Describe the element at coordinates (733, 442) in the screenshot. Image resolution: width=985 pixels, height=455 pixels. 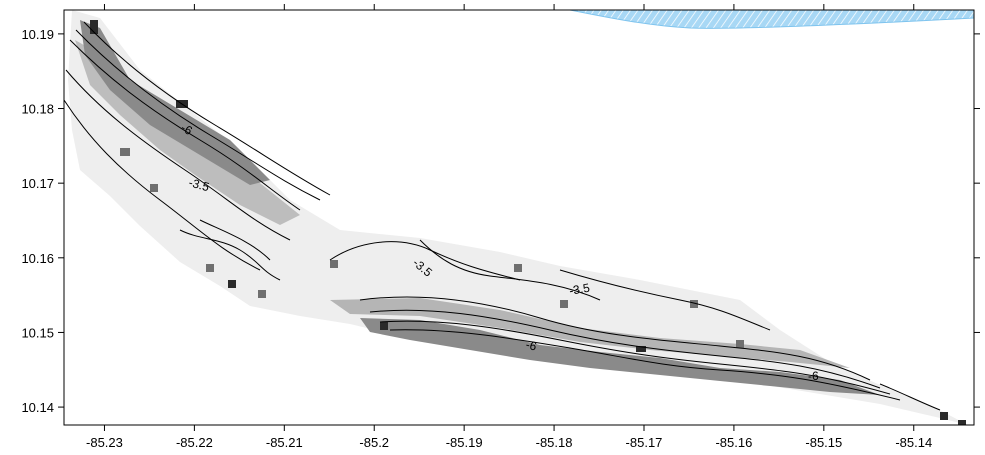
I see `x-tick-label: -85.16` at that location.